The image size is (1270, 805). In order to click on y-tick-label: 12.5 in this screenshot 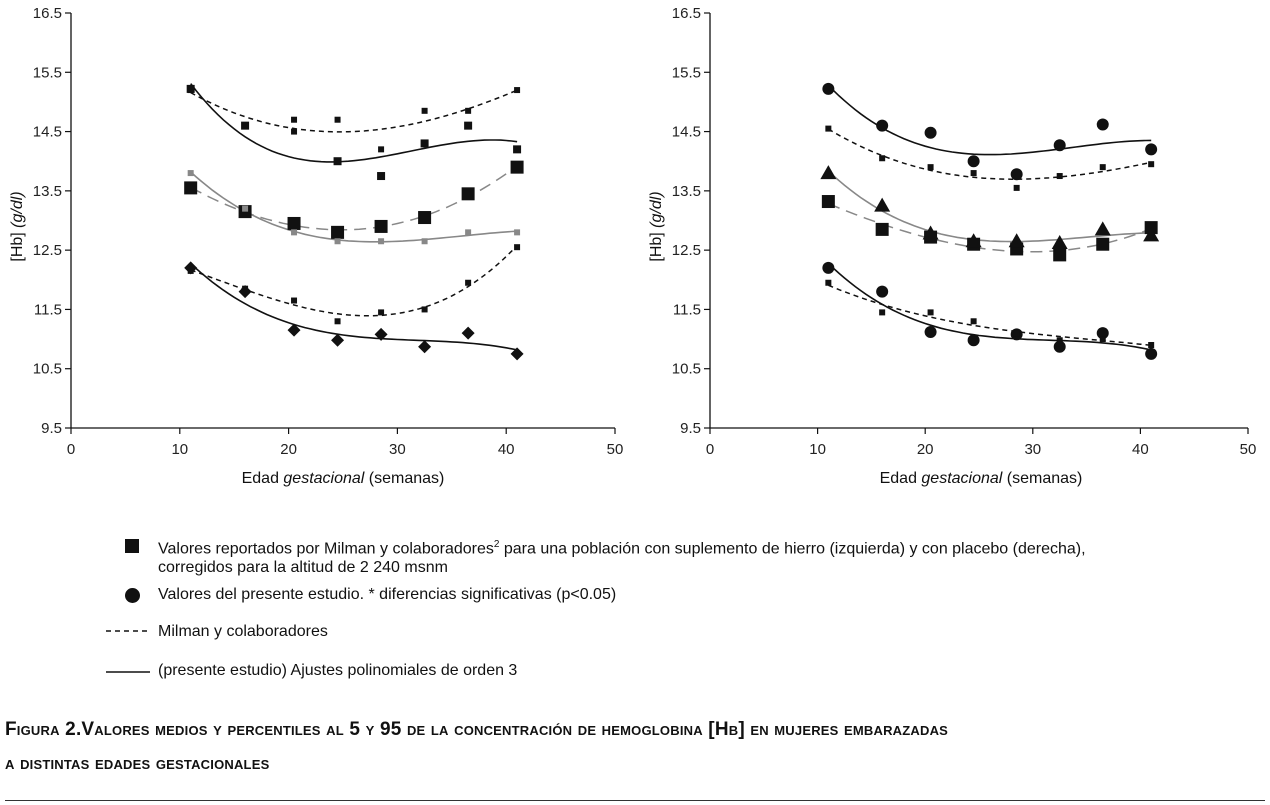, I will do `click(47, 250)`.